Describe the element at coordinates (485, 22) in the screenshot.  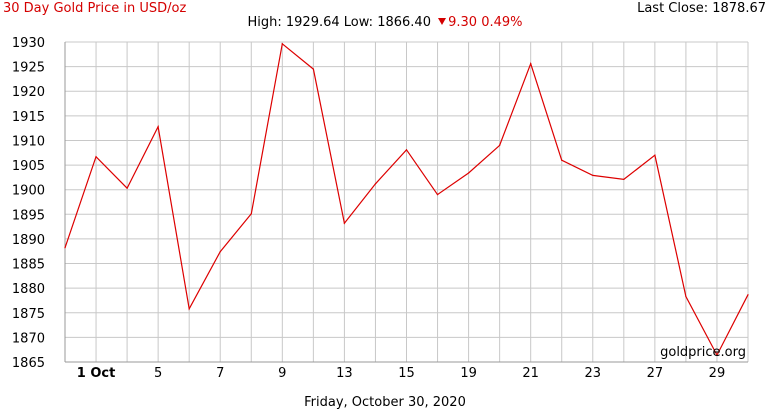
I see `price-change: 9.30 0.49%` at that location.